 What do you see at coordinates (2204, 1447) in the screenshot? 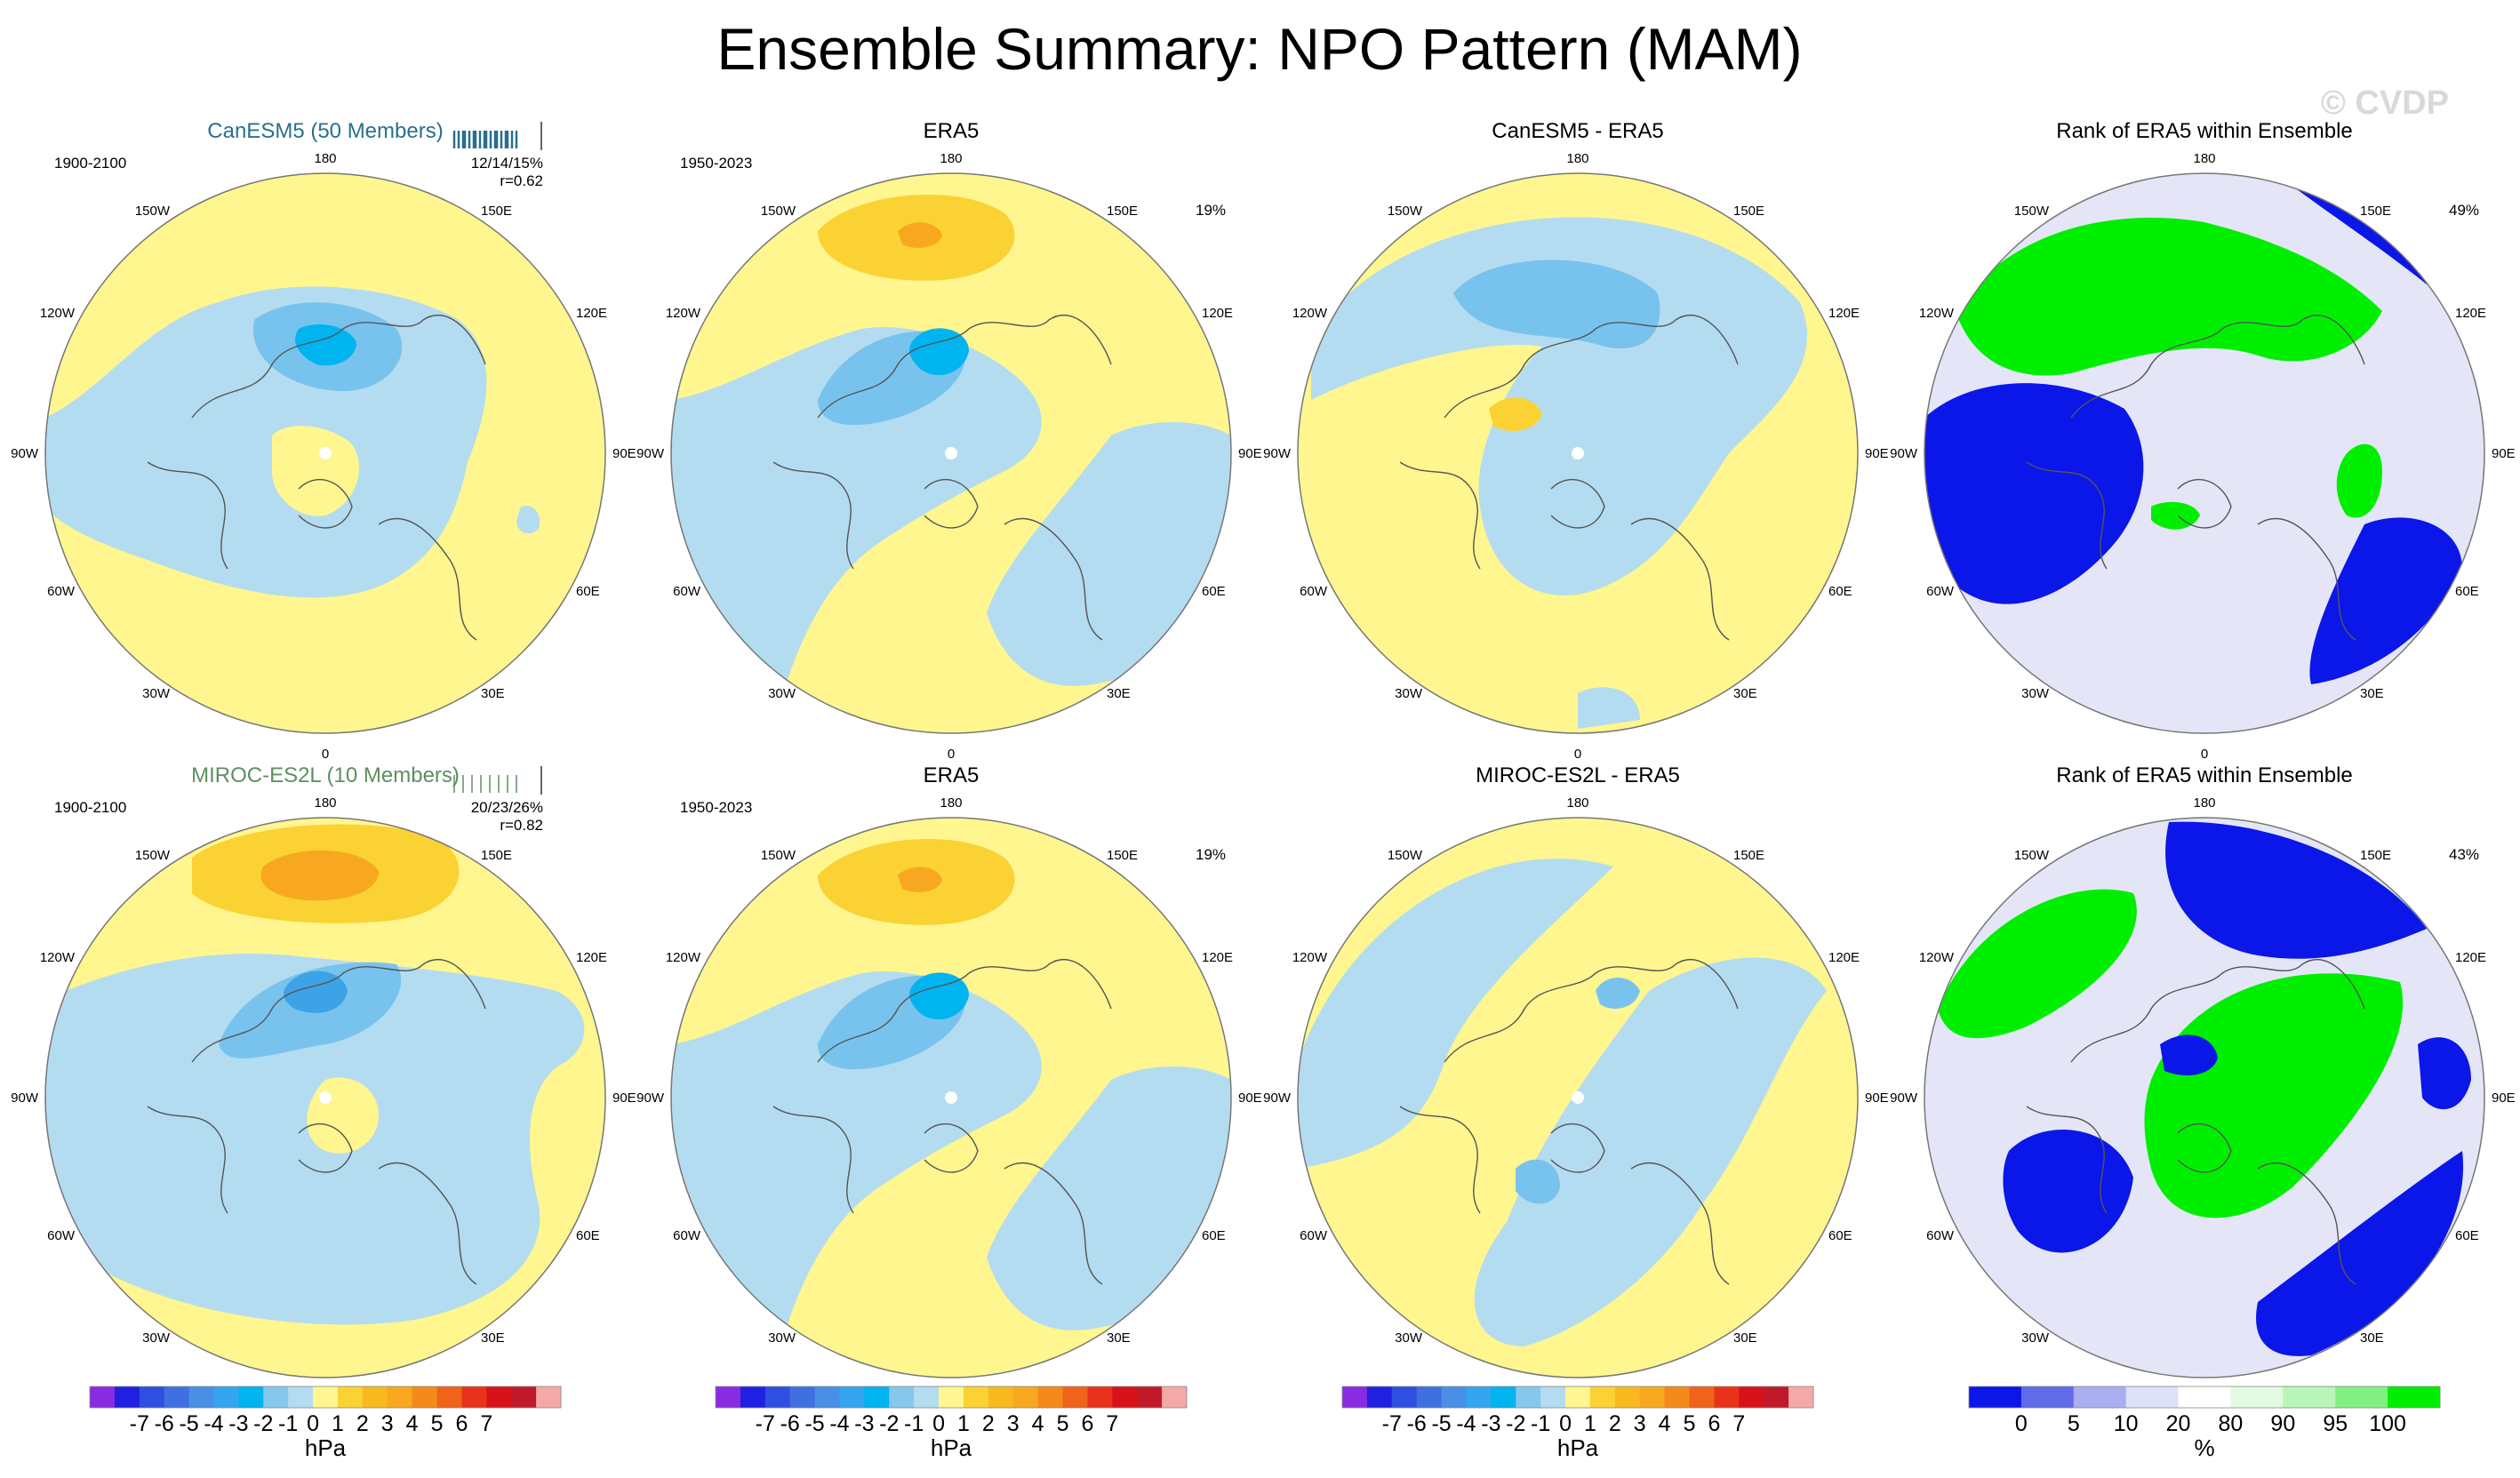
I see `colorbar-unit: %` at bounding box center [2204, 1447].